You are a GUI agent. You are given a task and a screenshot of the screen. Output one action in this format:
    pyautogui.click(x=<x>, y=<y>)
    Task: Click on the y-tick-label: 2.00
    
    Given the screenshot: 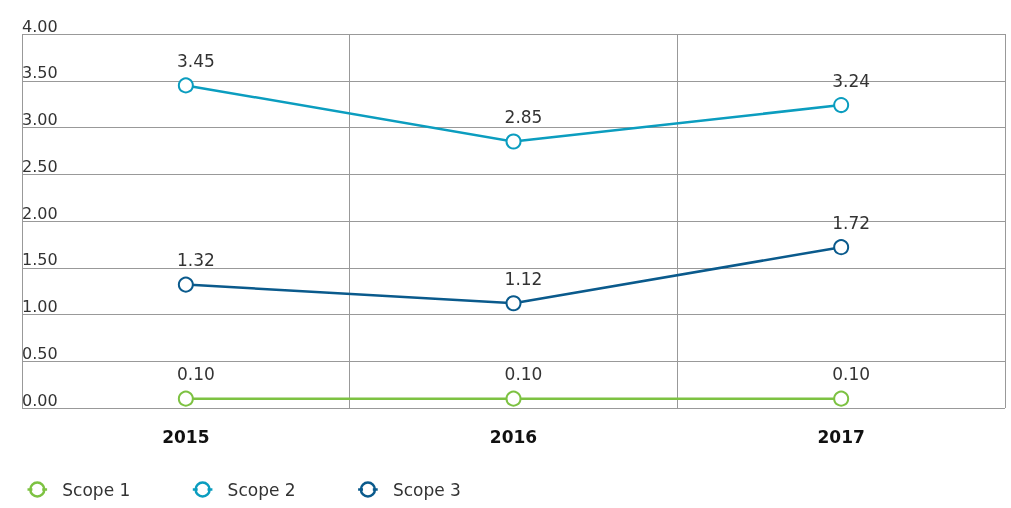 What is the action you would take?
    pyautogui.click(x=40, y=213)
    